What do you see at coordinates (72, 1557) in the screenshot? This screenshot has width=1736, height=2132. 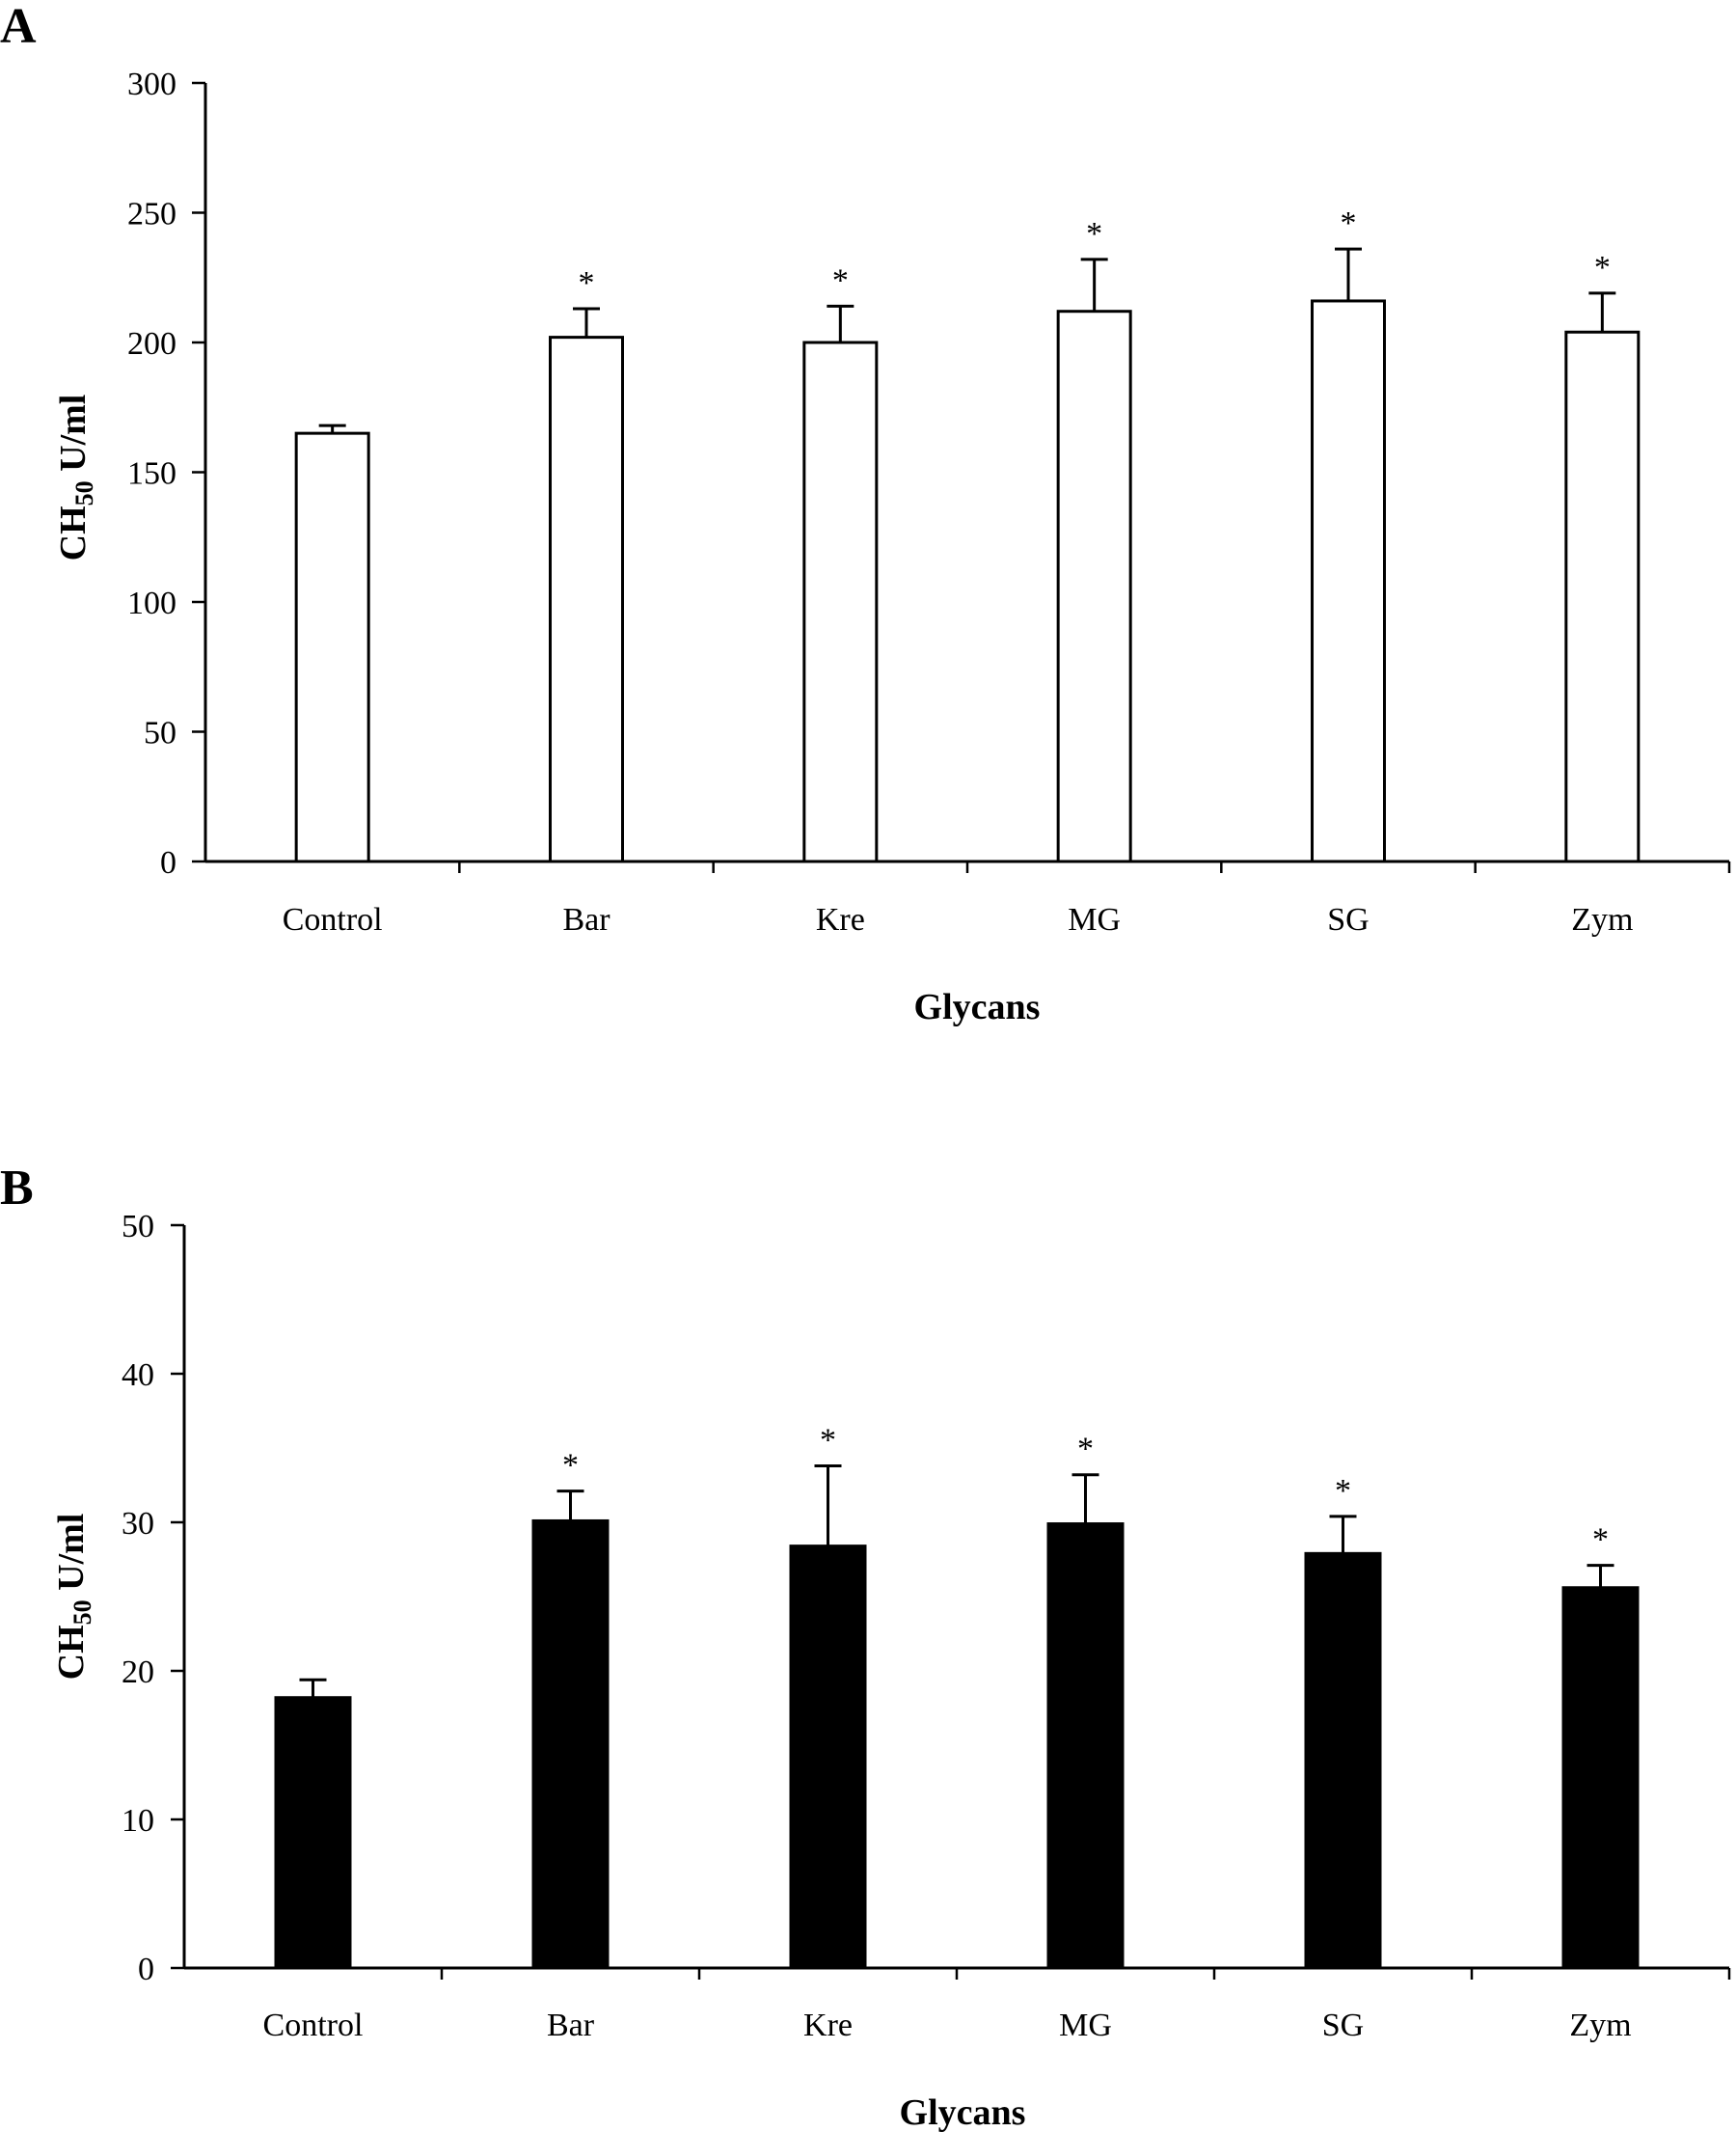 I see `y-axis-title-b-unit: U/ml` at bounding box center [72, 1557].